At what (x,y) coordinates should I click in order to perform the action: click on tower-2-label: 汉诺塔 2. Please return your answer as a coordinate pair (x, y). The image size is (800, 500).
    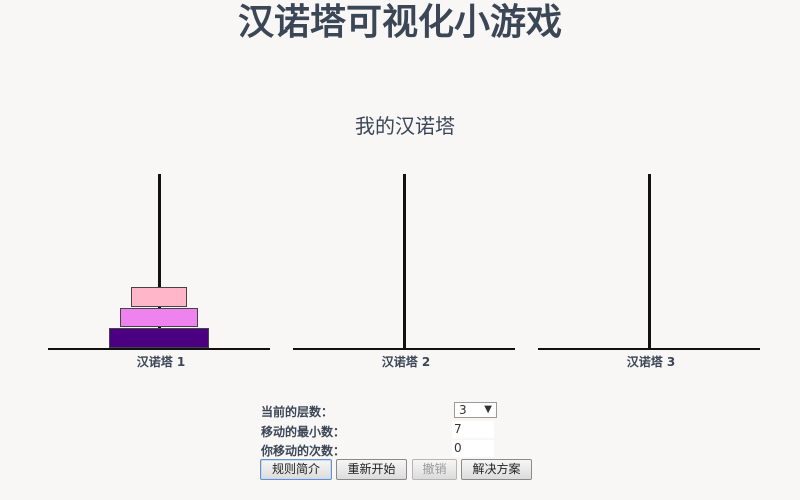
    Looking at the image, I should click on (406, 362).